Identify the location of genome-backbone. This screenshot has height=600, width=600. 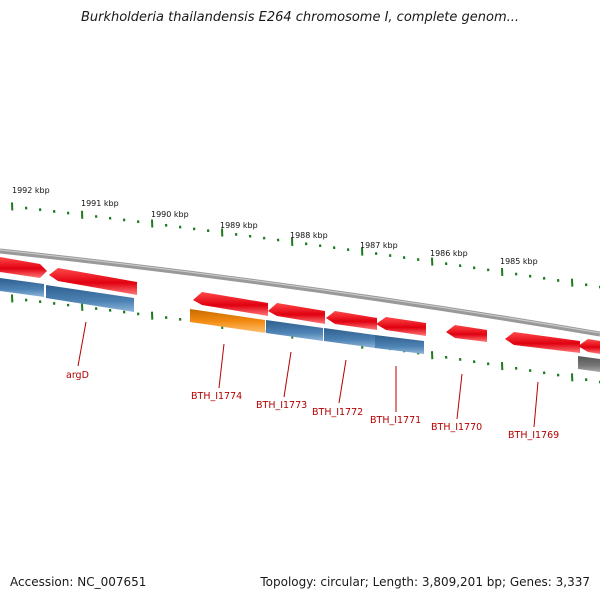
(300, 292).